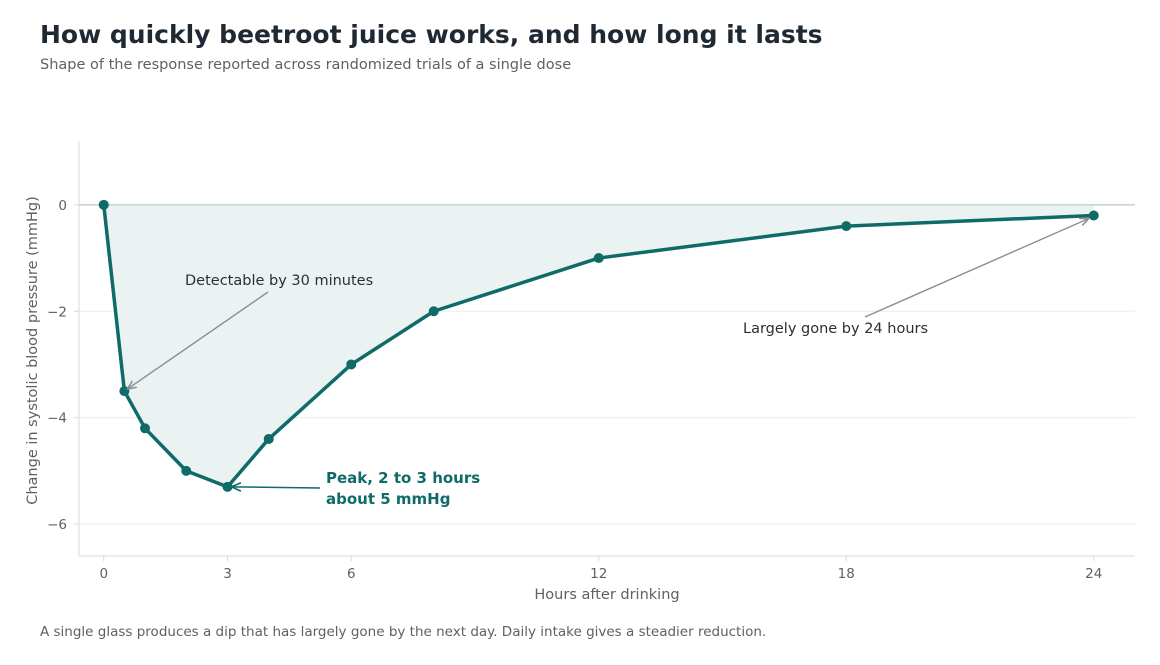 The image size is (1160, 665). Describe the element at coordinates (403, 478) in the screenshot. I see `annotation-peak-line: Peak, 2 to 3 hours` at that location.